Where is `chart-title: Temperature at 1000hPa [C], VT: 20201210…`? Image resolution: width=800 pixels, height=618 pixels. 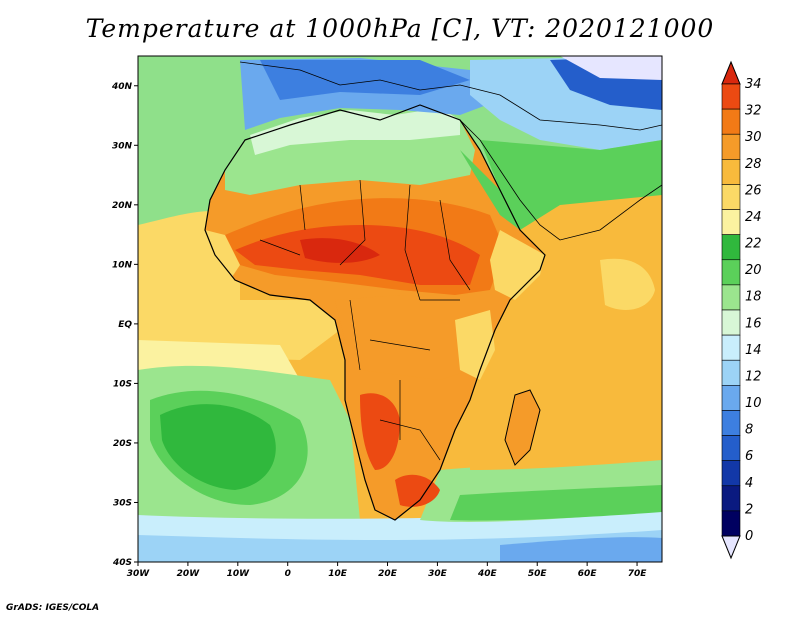 chart-title: Temperature at 1000hPa [C], VT: 20201210… is located at coordinates (400, 28).